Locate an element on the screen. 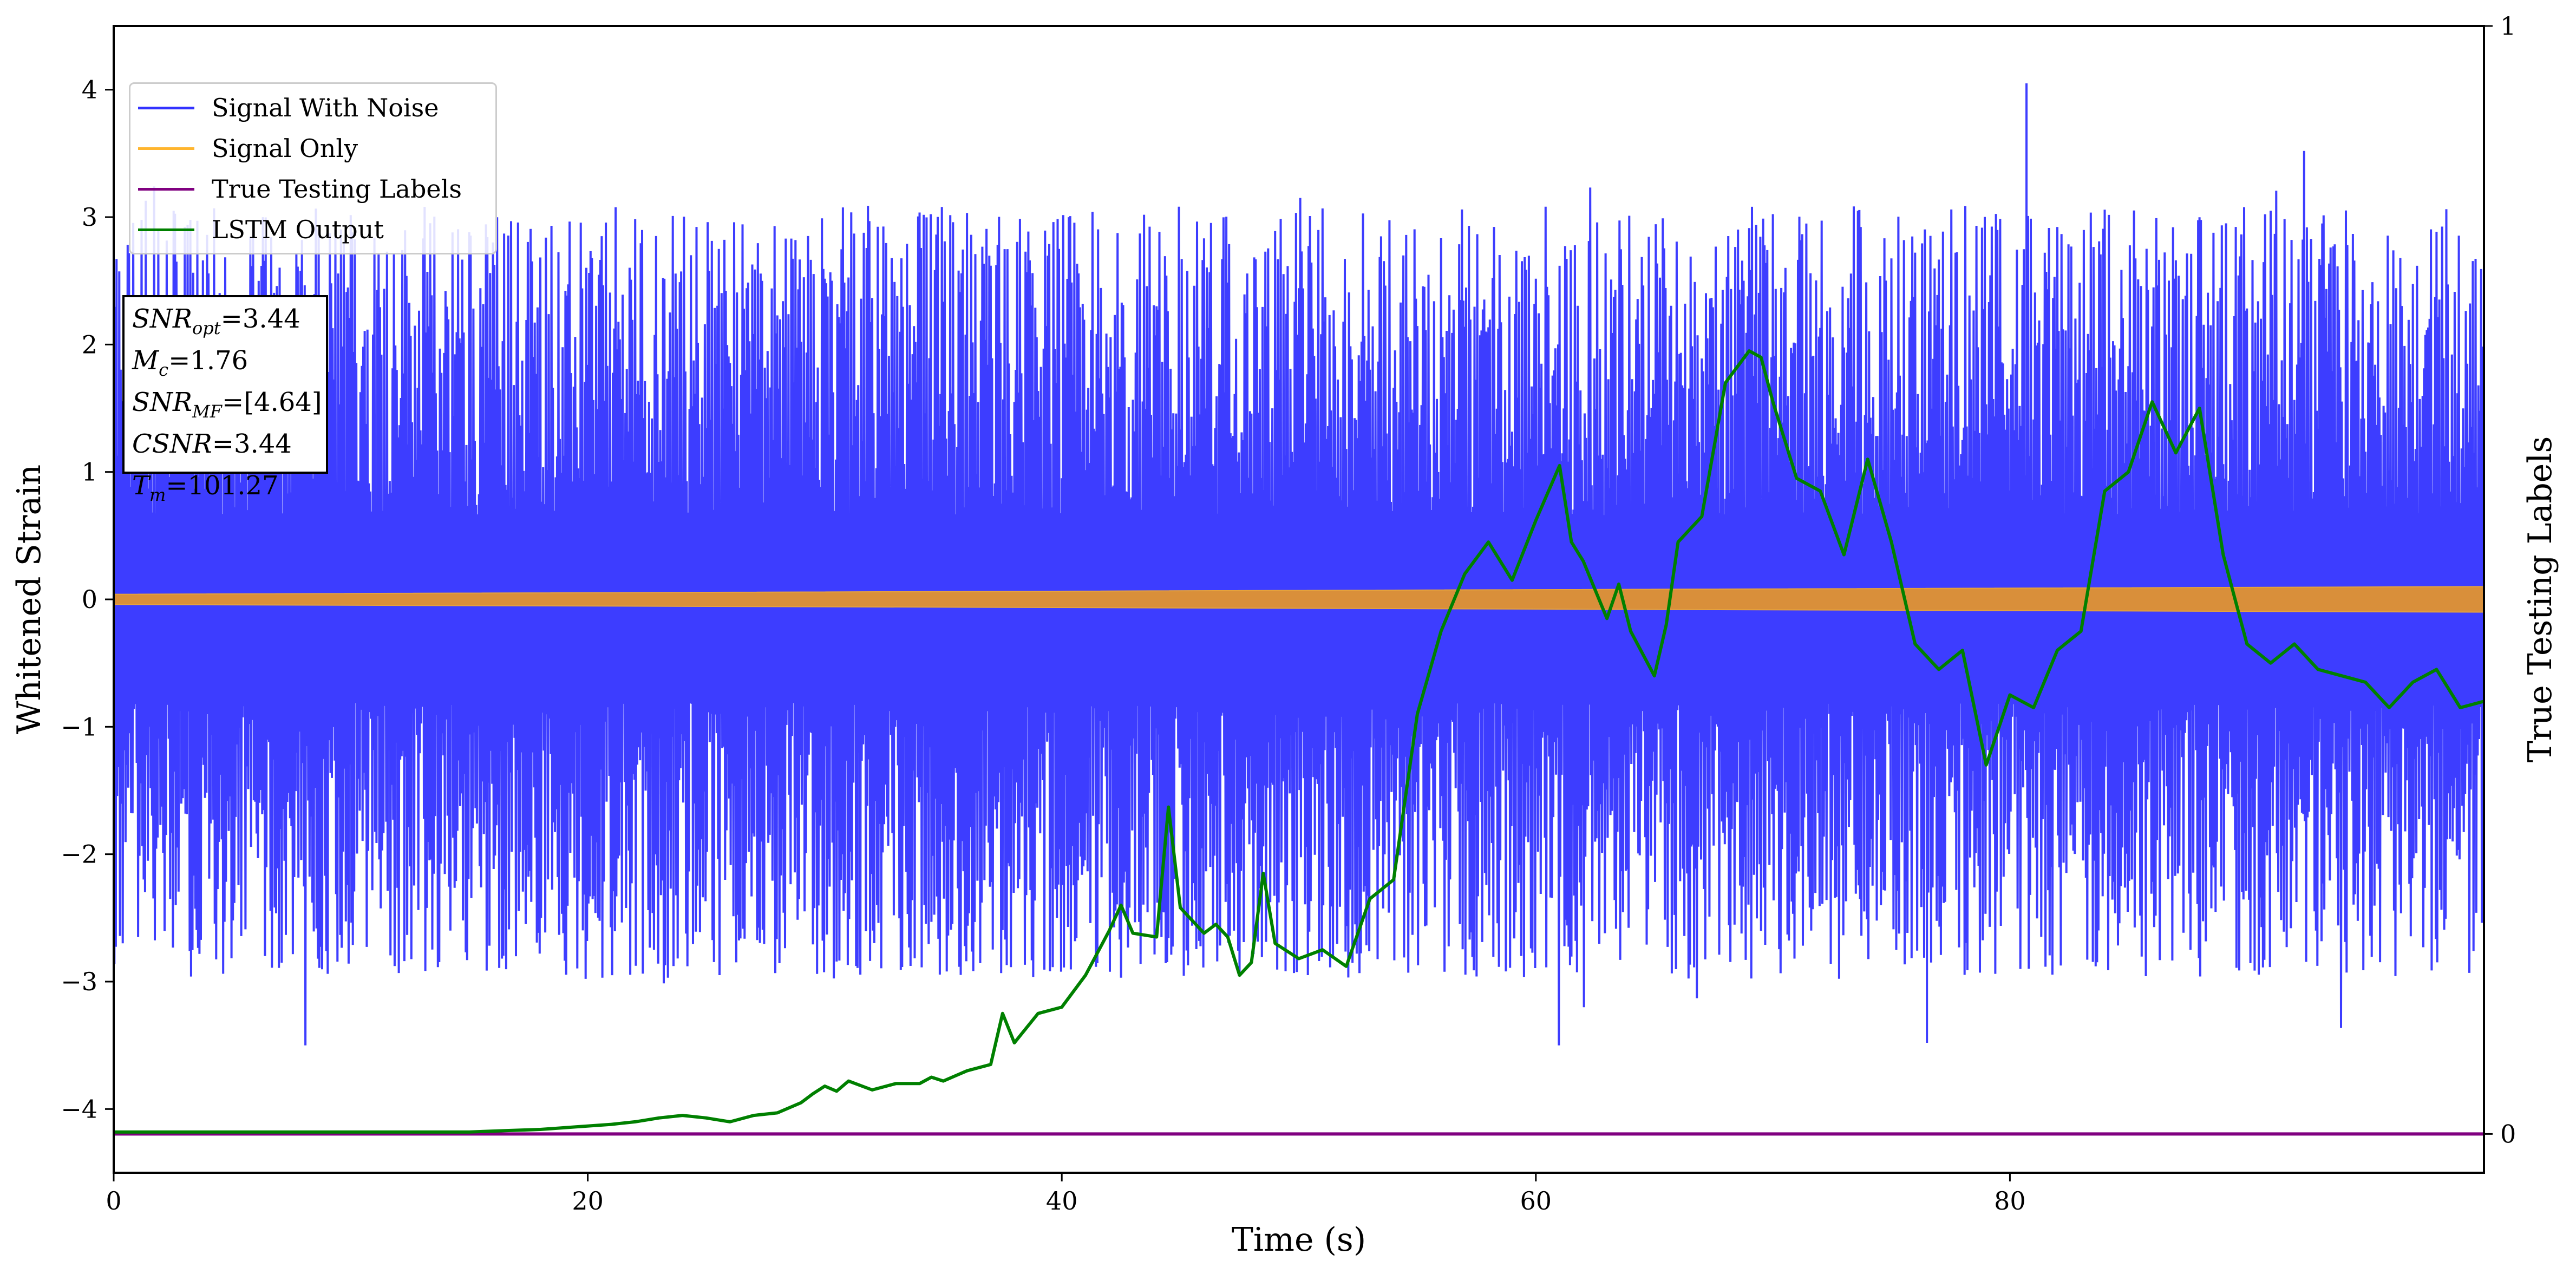 Image resolution: width=2576 pixels, height=1274 pixels. legend-swatch-signal-with-noise is located at coordinates (166, 107).